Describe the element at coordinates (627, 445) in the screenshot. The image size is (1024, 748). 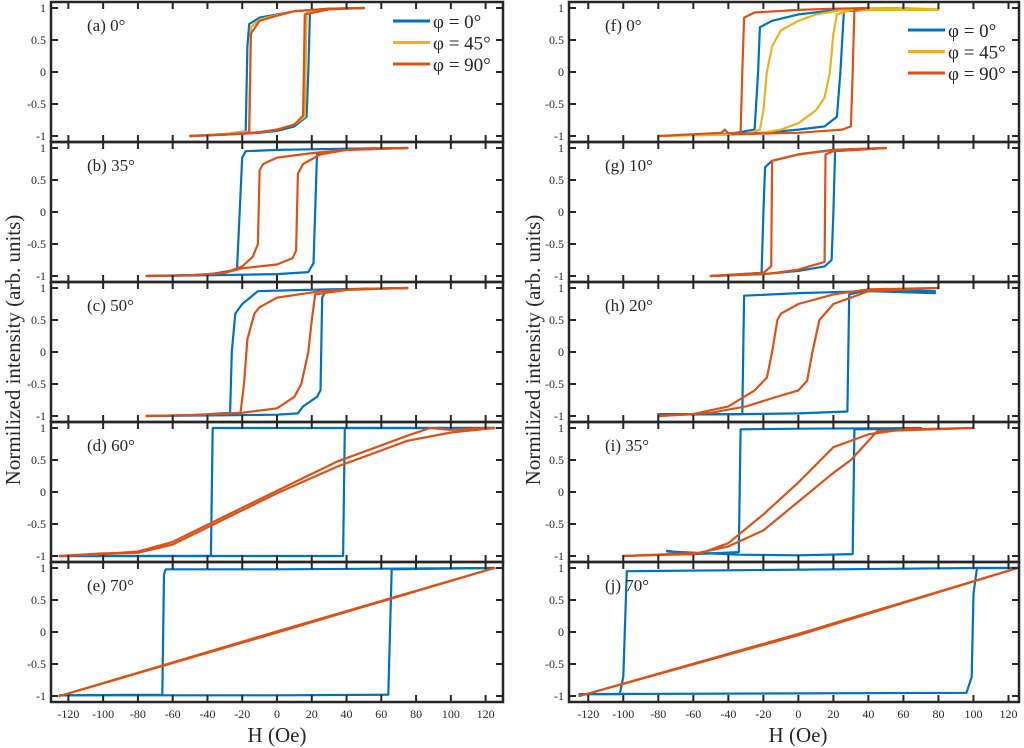
I see `panel-label: (i) 35°` at that location.